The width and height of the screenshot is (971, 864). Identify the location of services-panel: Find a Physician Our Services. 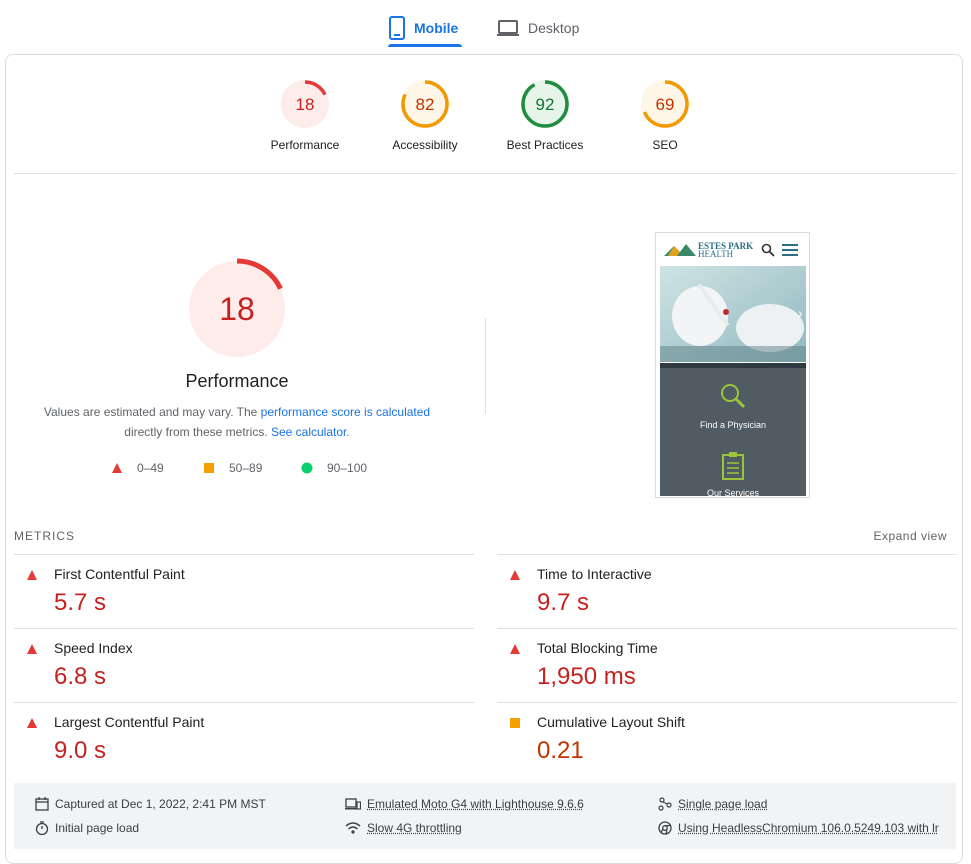
(733, 432).